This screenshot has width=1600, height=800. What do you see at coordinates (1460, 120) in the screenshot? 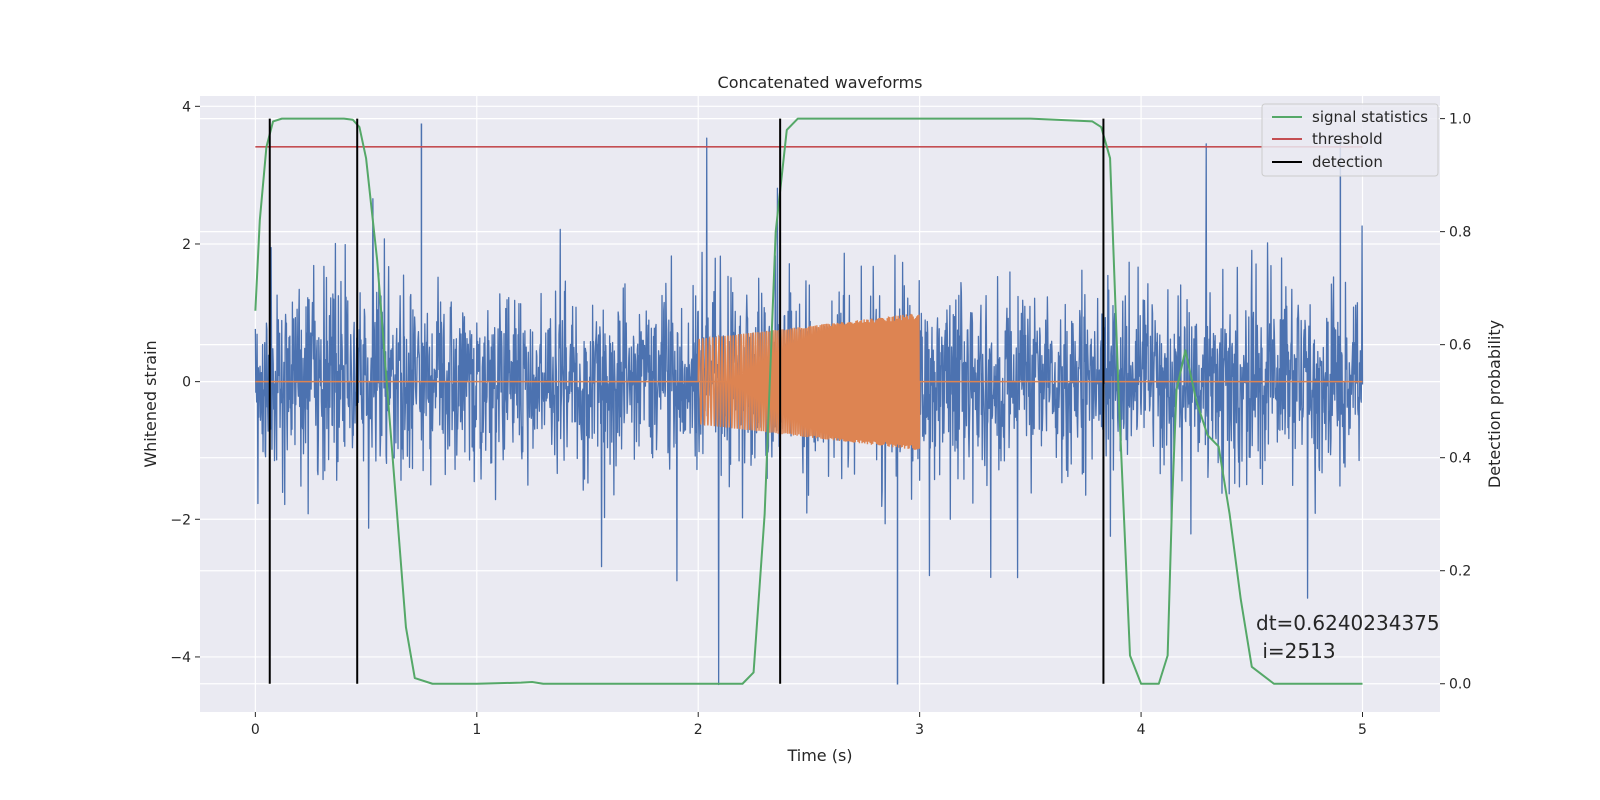
I see `right-y-tick-label: 1.0` at bounding box center [1460, 120].